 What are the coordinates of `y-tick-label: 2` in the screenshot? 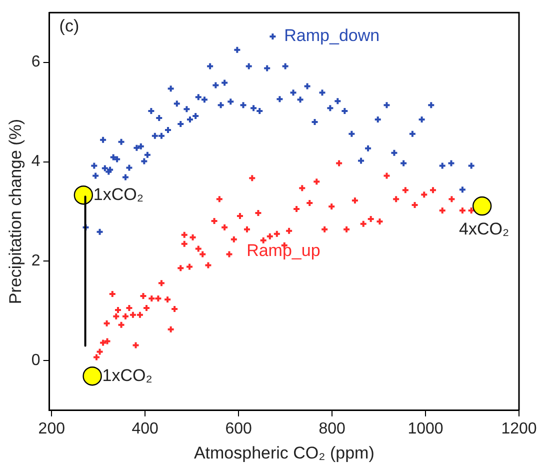 It's located at (35, 261).